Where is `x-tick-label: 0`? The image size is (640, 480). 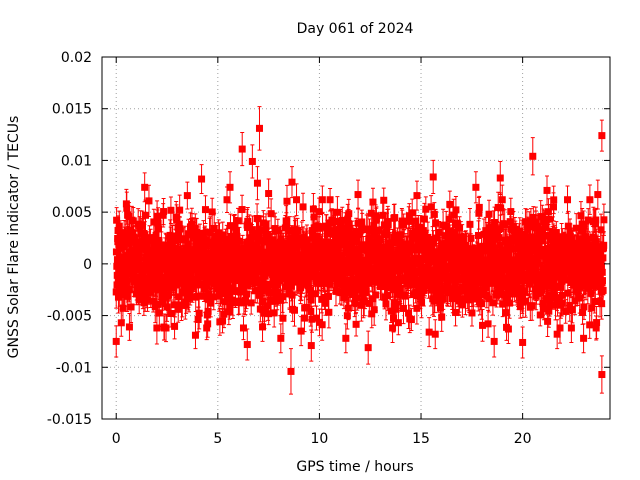
x-tick-label: 0 is located at coordinates (116, 439).